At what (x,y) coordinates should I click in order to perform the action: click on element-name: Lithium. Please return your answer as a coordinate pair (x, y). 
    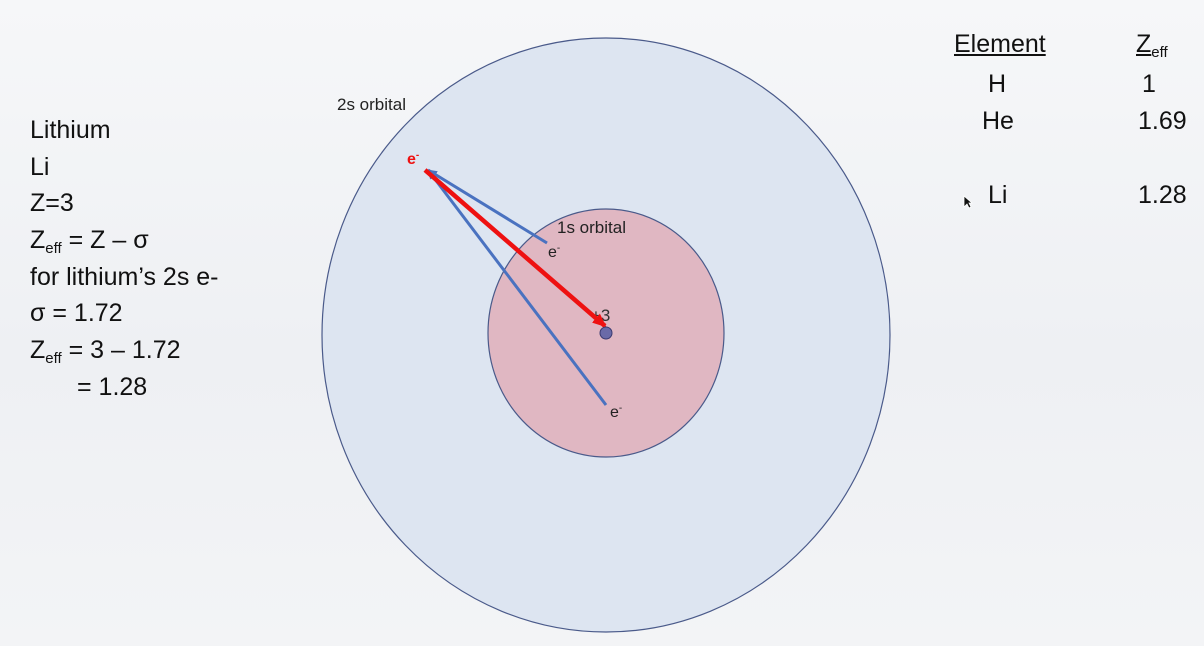
    Looking at the image, I should click on (70, 130).